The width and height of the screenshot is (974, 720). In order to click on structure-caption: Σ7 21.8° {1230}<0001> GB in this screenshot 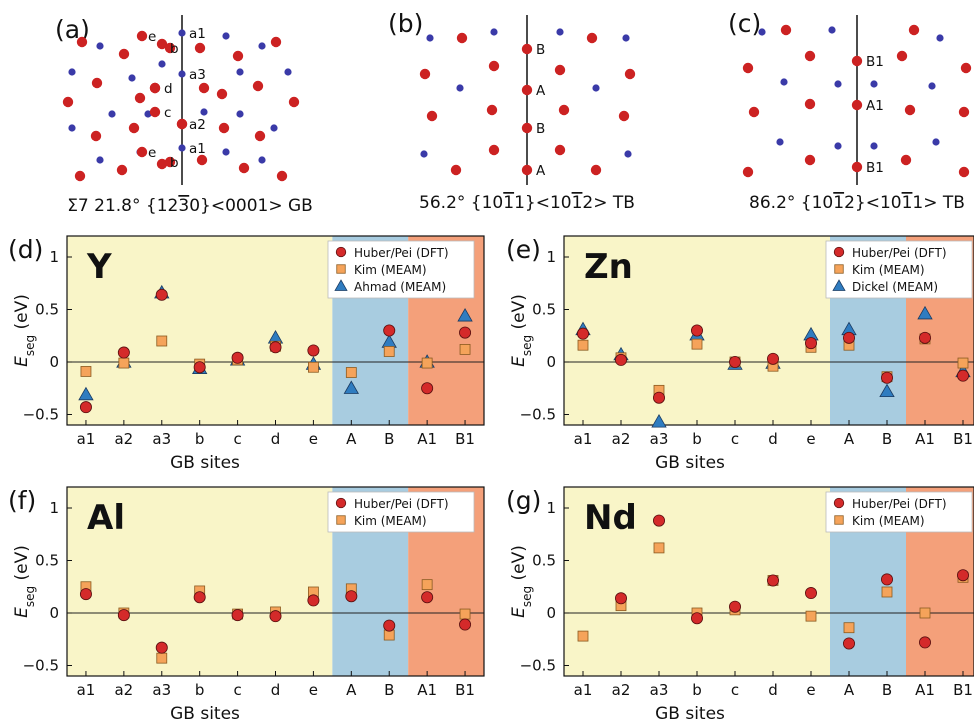, I will do `click(190, 206)`.